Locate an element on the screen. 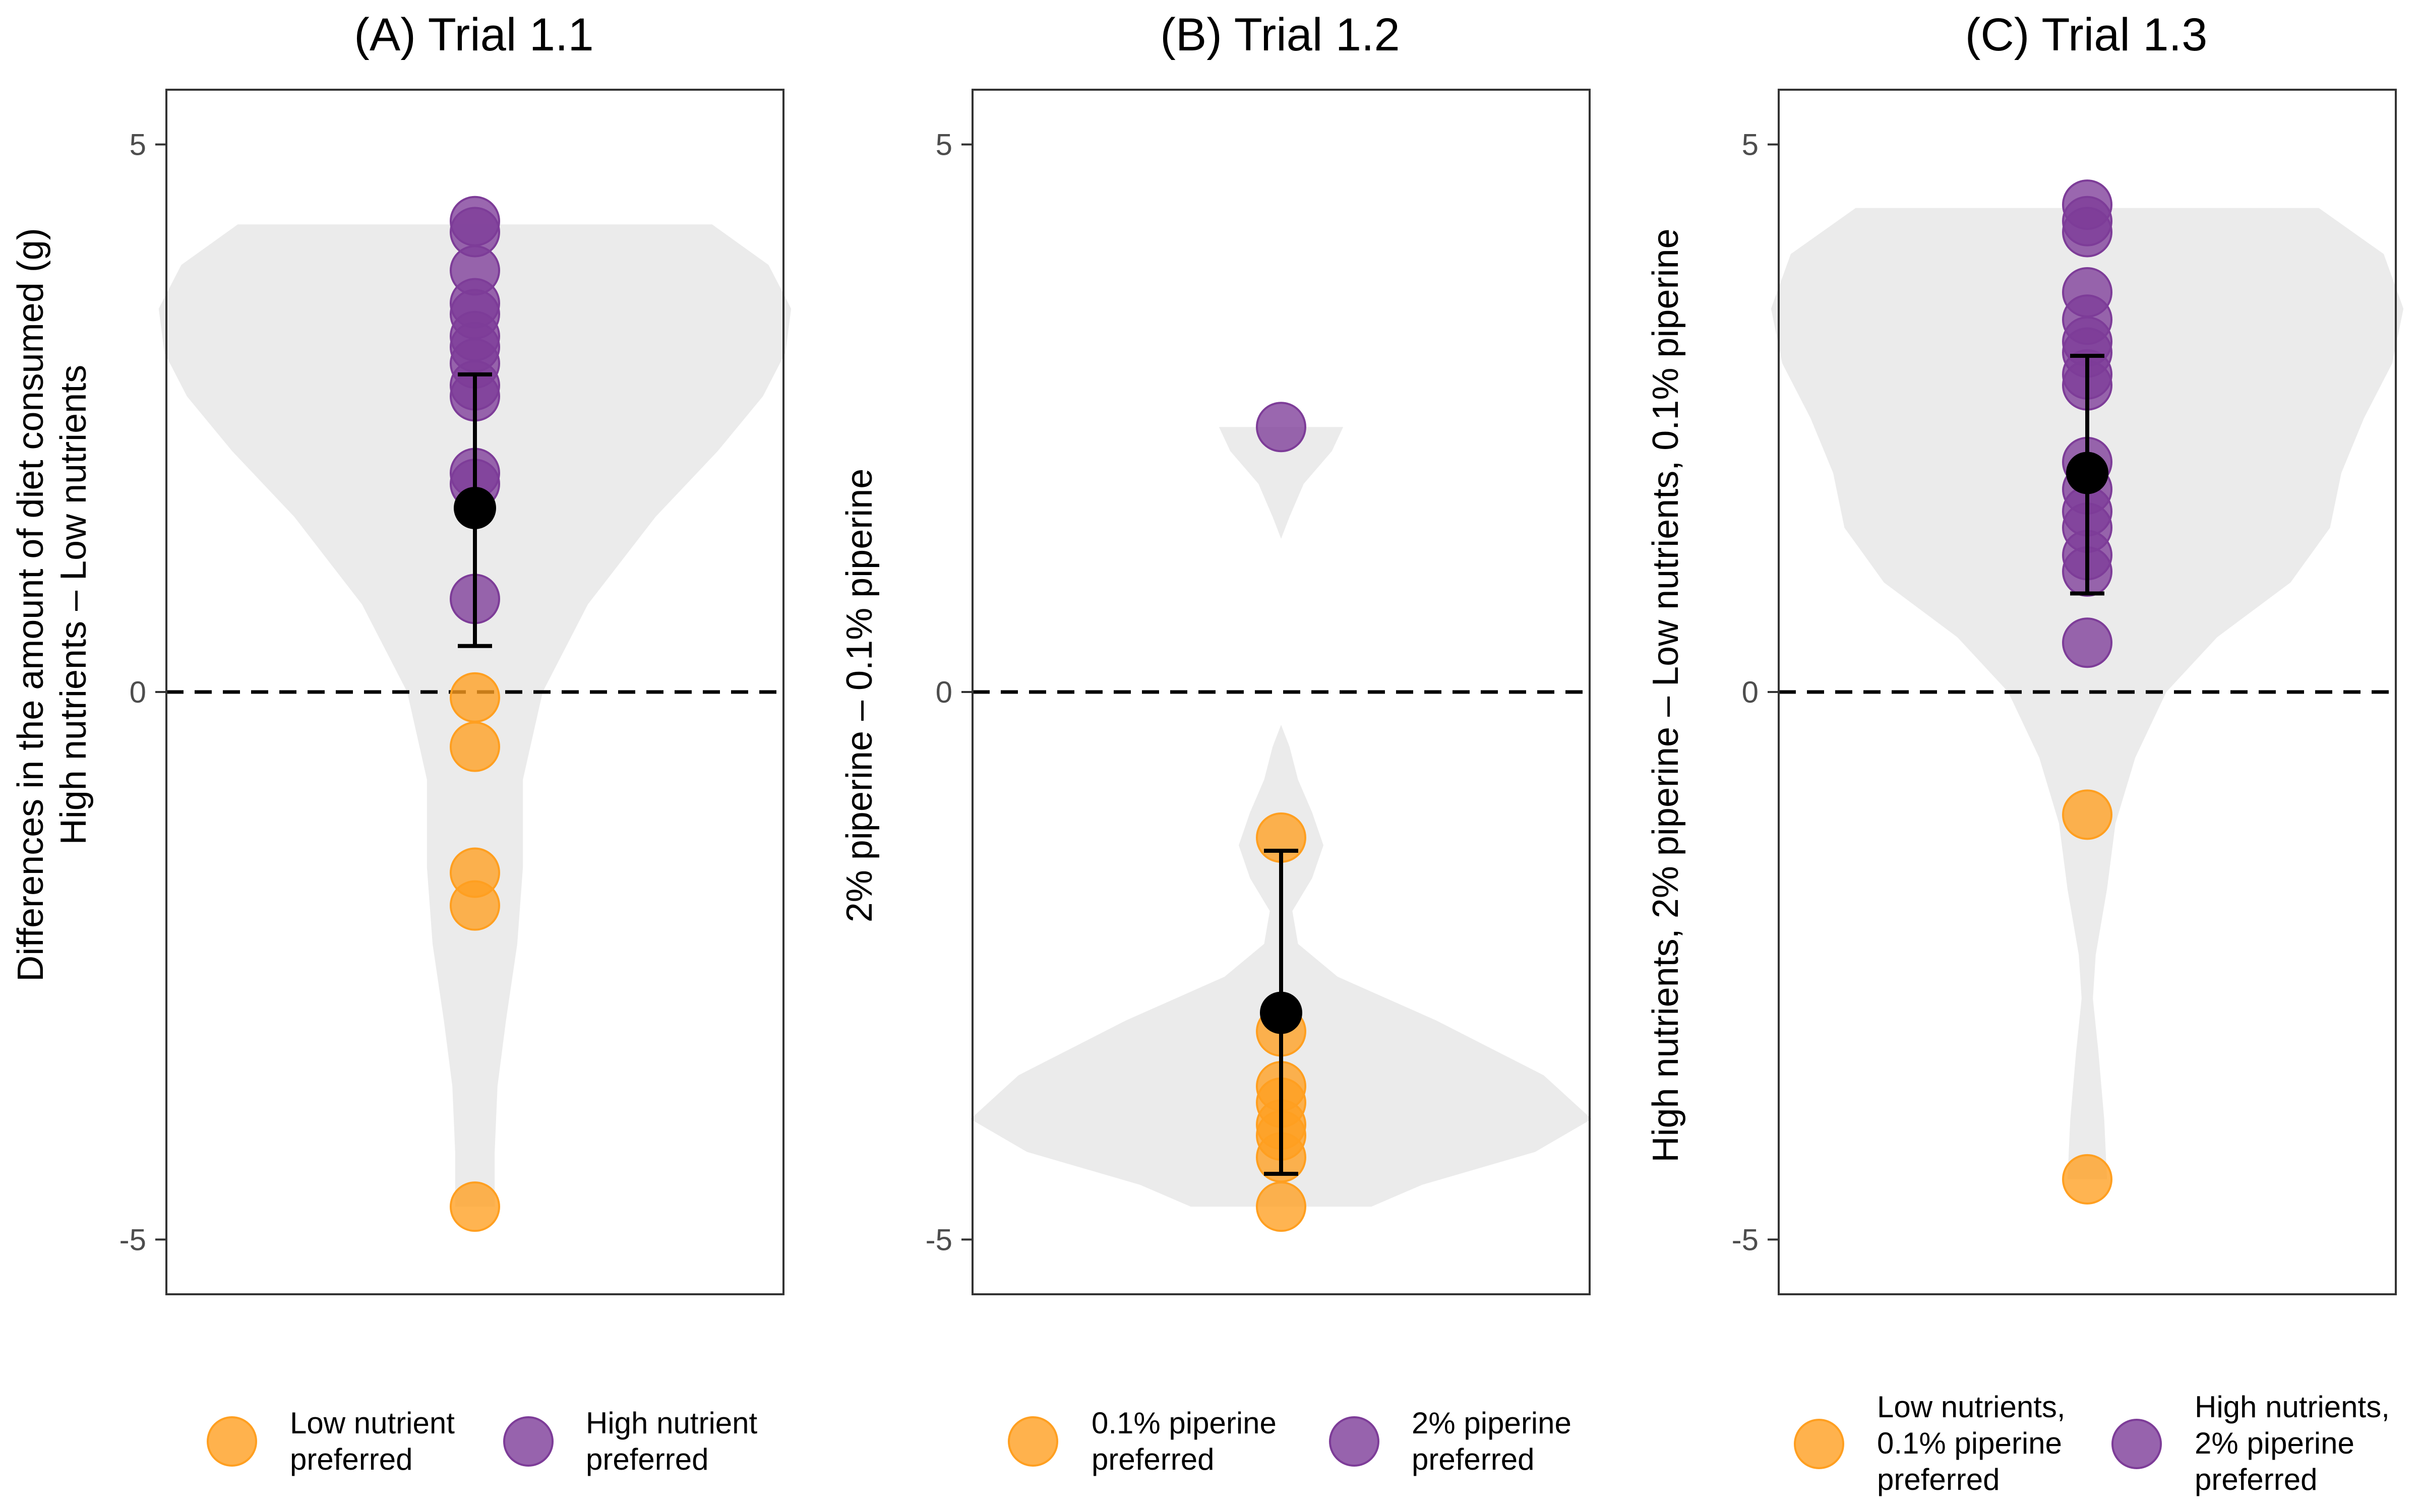 The height and width of the screenshot is (1512, 2420). panel-a-legend-low-line2: preferred is located at coordinates (351, 1459).